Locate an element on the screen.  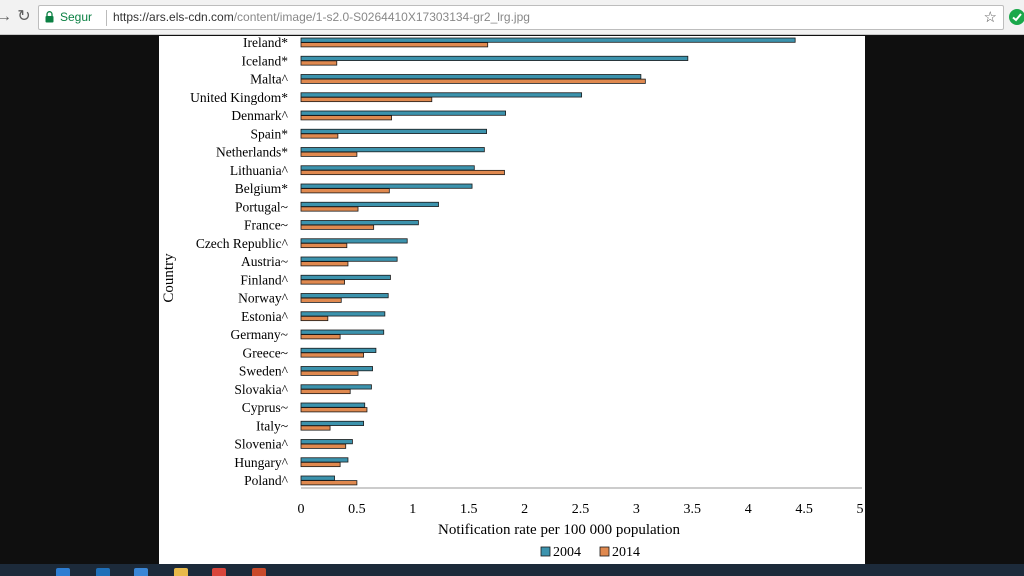
category-label: Lithuania^ is located at coordinates (259, 170).